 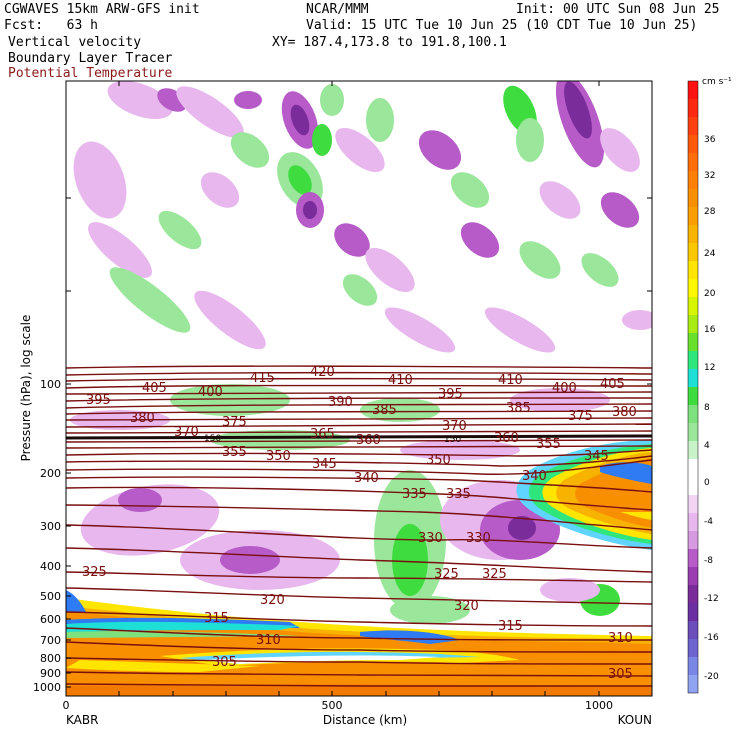 What do you see at coordinates (707, 483) in the screenshot?
I see `colorbar-label: 0` at bounding box center [707, 483].